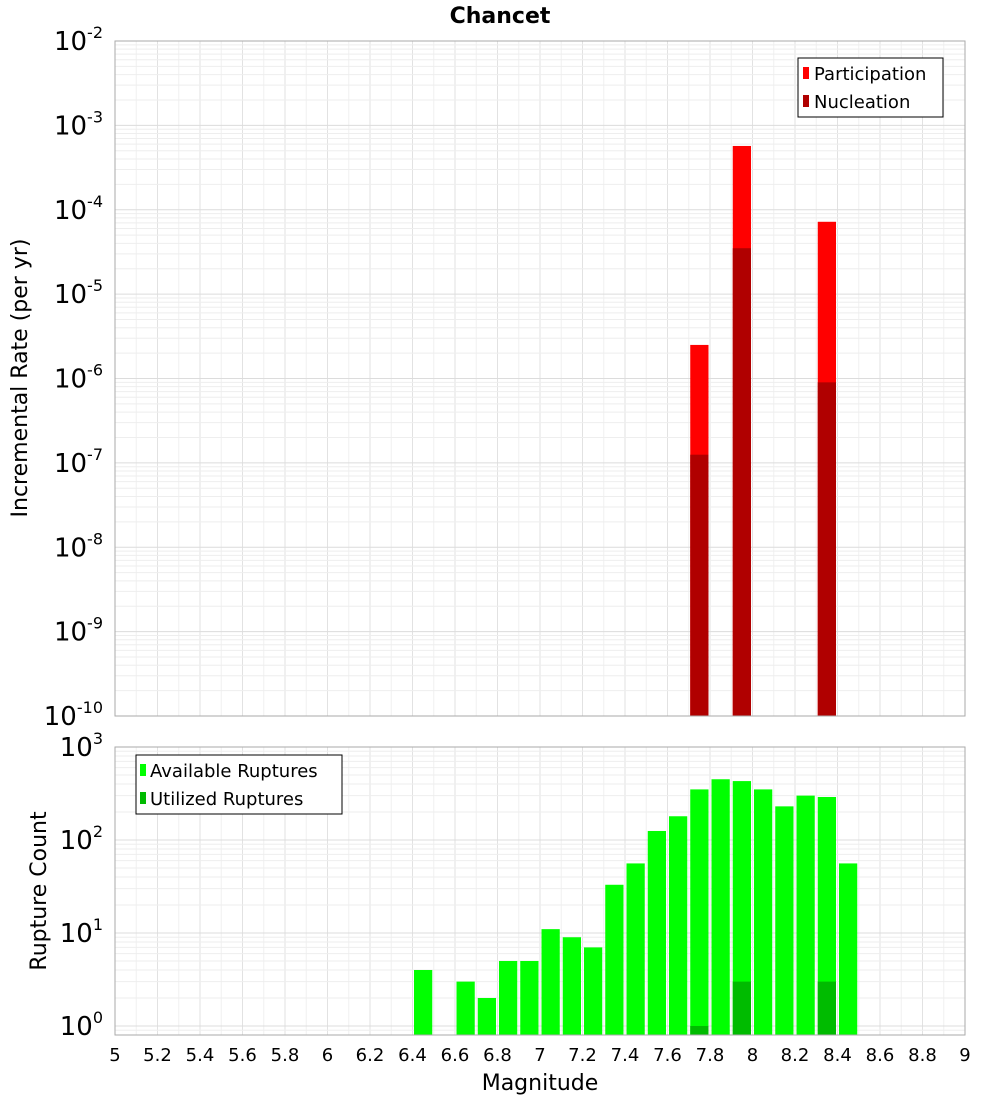  Describe the element at coordinates (500, 16) in the screenshot. I see `chart-title: Chancet` at that location.